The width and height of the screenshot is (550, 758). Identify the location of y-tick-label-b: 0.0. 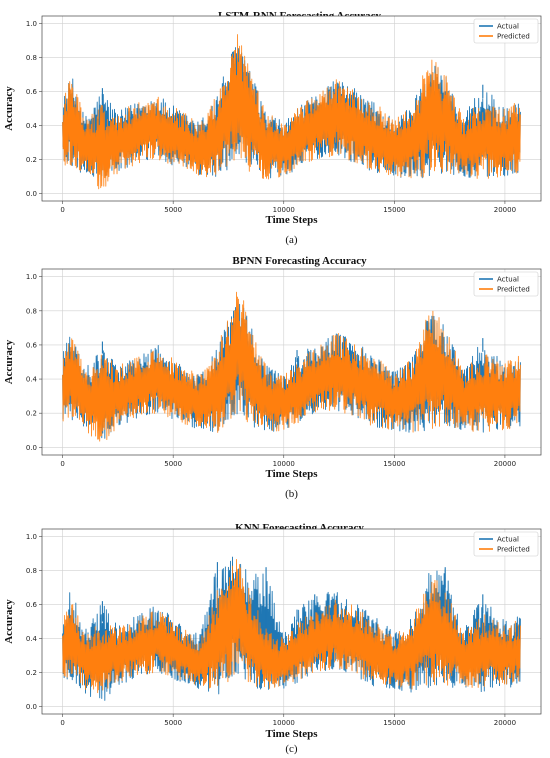
(31, 448).